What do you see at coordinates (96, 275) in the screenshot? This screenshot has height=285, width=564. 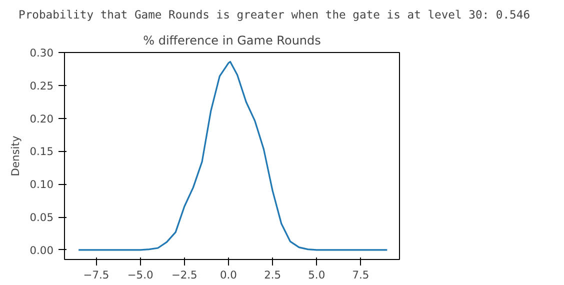 I see `x-tick-label: −7.5` at bounding box center [96, 275].